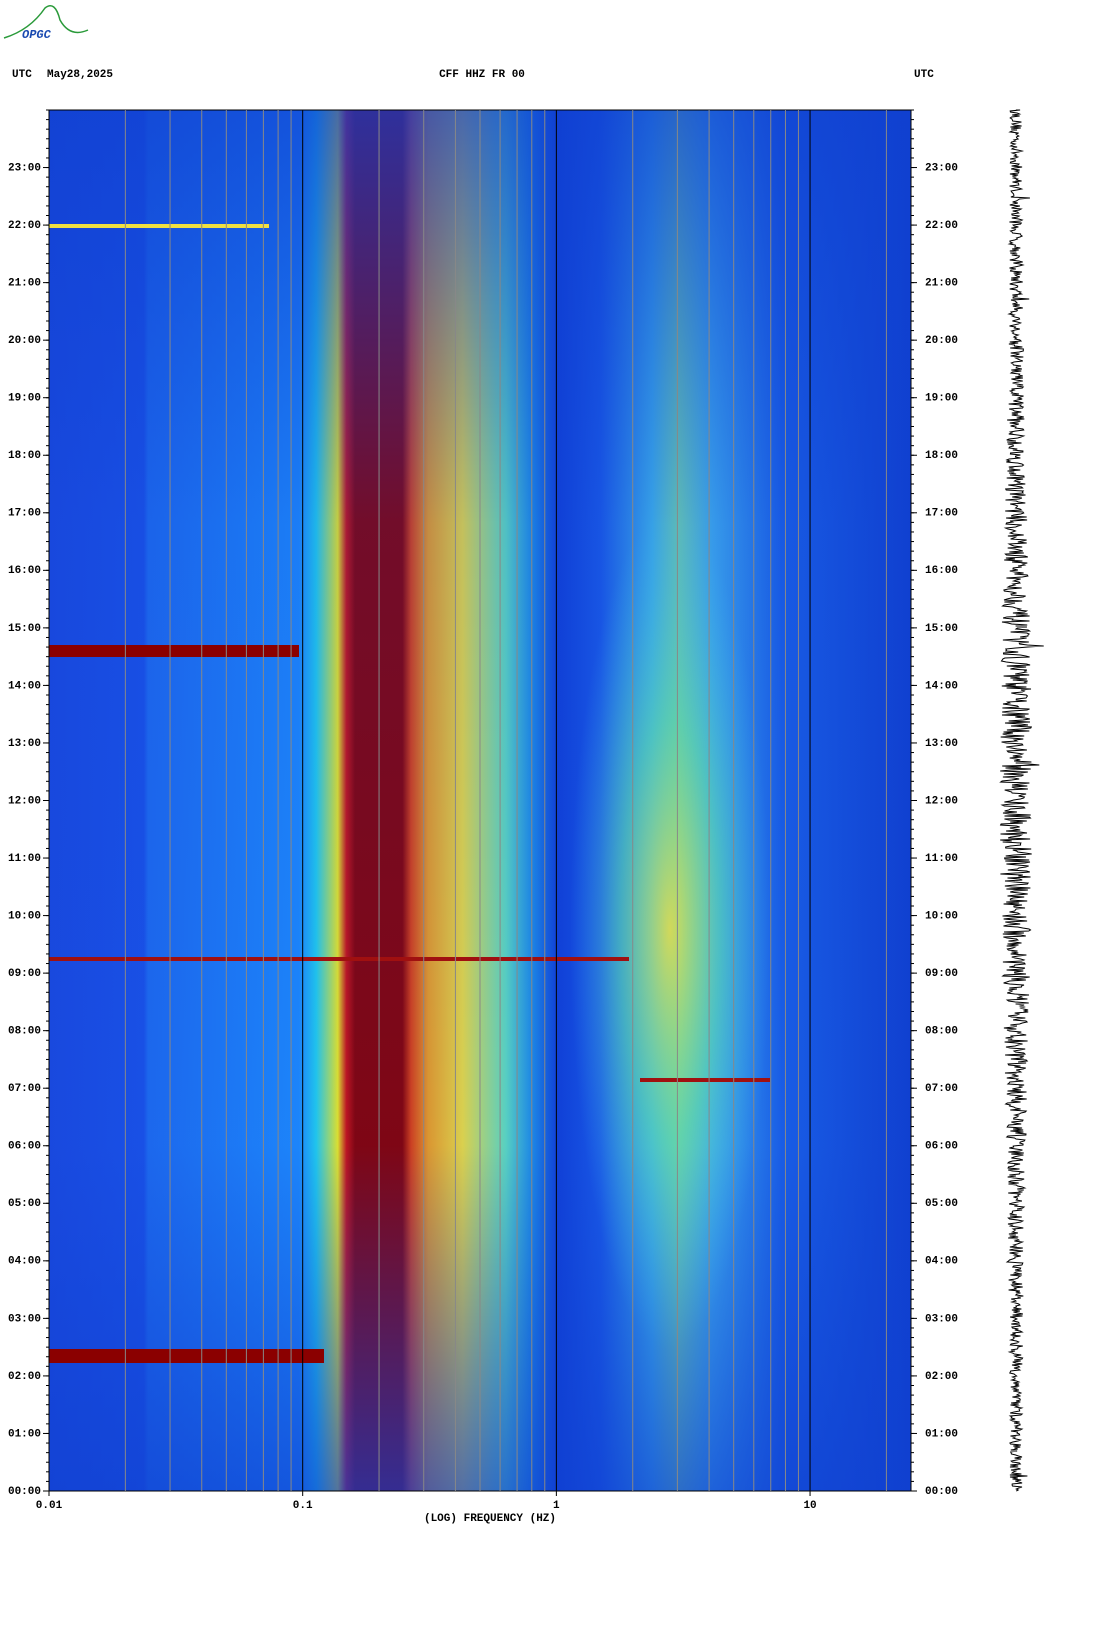  What do you see at coordinates (924, 75) in the screenshot?
I see `right-utc: UTC` at bounding box center [924, 75].